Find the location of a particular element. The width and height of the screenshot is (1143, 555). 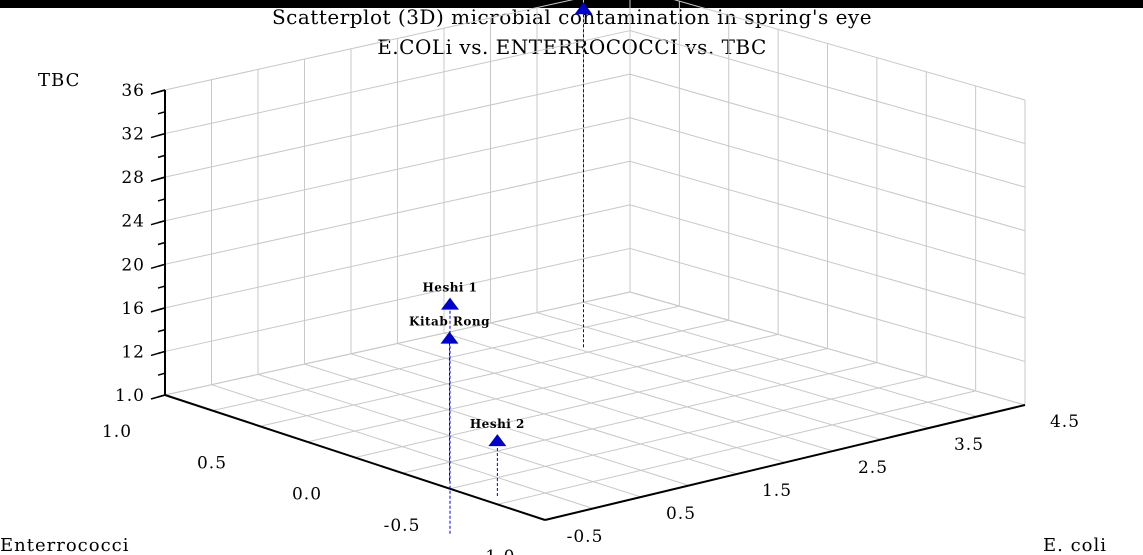

z-tick-label: 12 is located at coordinates (133, 352).